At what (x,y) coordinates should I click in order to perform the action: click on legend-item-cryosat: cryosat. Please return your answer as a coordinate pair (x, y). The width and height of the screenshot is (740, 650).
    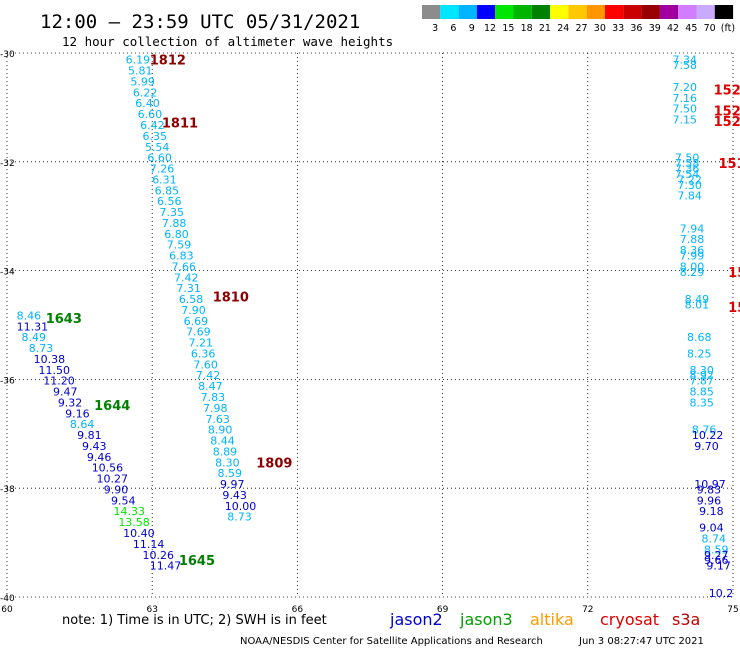
    Looking at the image, I should click on (629, 619).